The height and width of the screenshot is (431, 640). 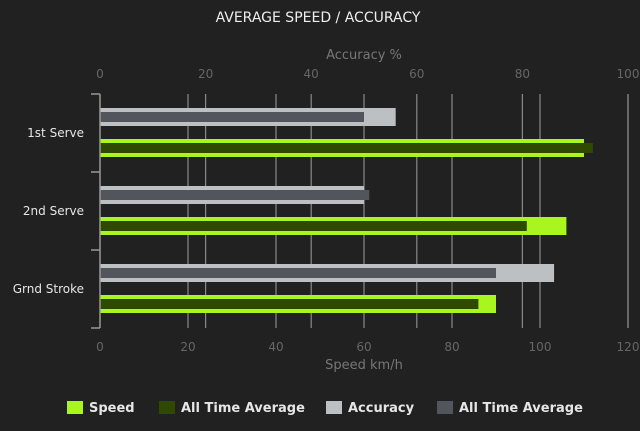 I want to click on bottom-tick-label: 100, so click(x=540, y=347).